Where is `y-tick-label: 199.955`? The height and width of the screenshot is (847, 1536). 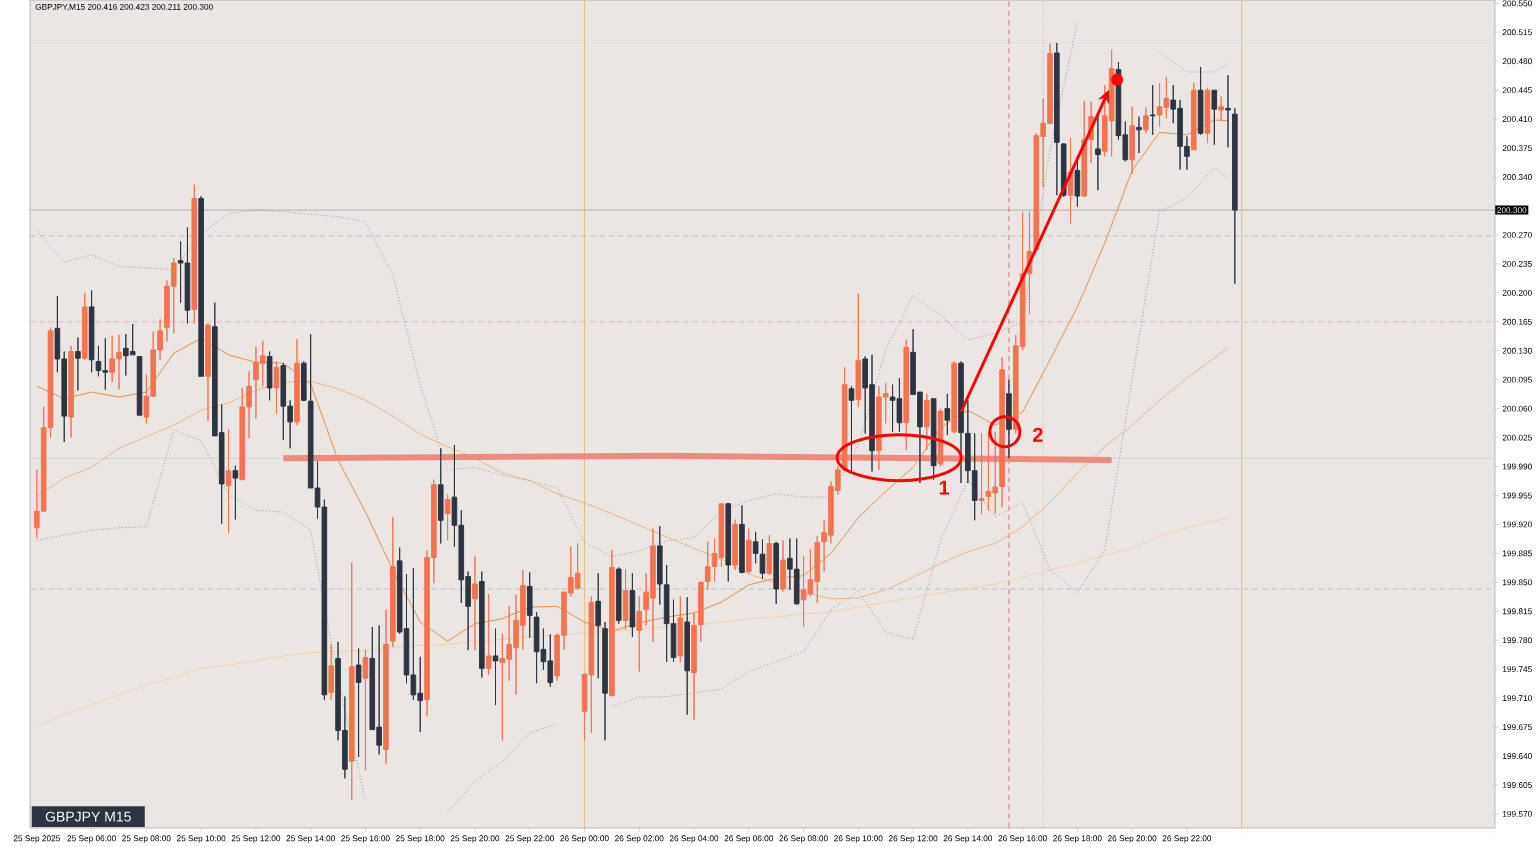
y-tick-label: 199.955 is located at coordinates (1517, 495).